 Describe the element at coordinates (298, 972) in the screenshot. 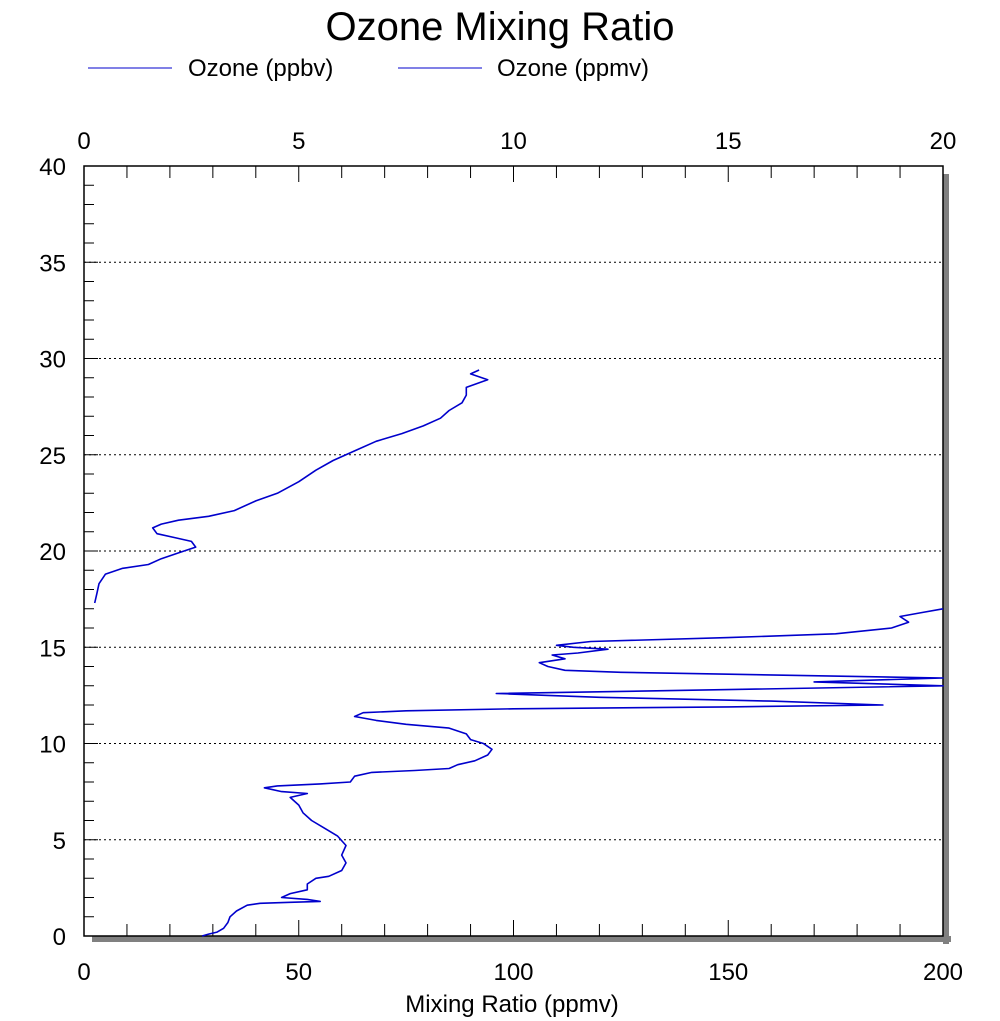

I see `x-bottom-tick-label: 50` at that location.